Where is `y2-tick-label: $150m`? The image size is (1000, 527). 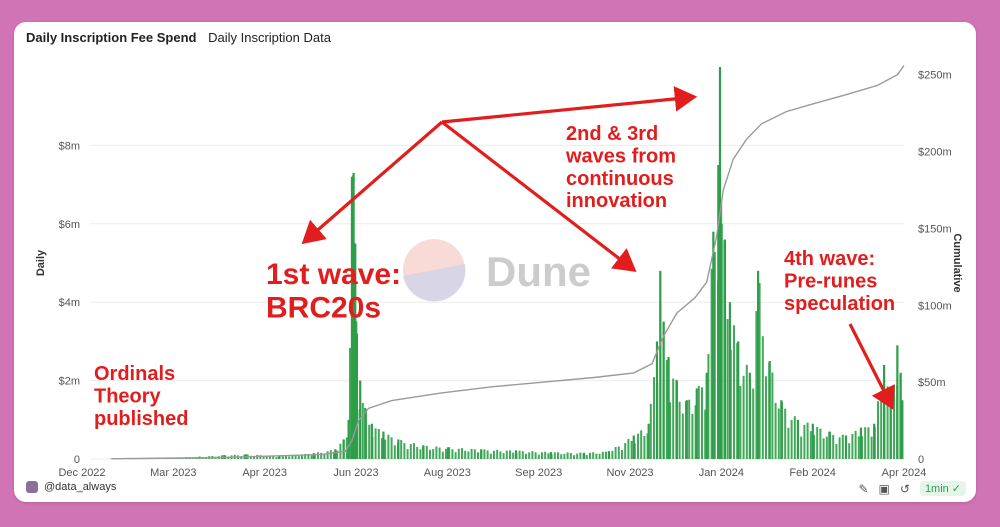
y2-tick-label: $150m is located at coordinates (935, 229).